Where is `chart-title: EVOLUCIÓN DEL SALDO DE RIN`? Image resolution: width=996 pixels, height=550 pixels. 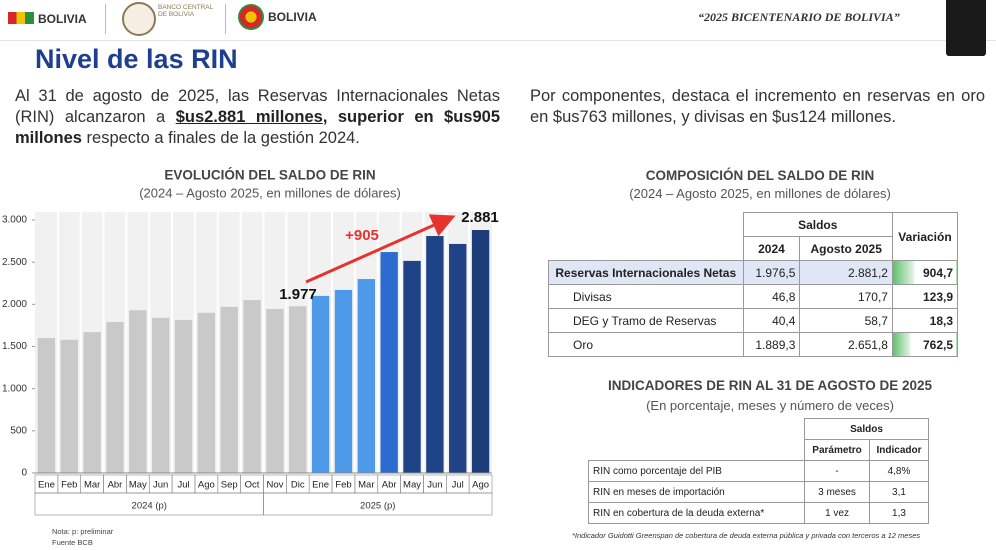 chart-title: EVOLUCIÓN DEL SALDO DE RIN is located at coordinates (269, 175).